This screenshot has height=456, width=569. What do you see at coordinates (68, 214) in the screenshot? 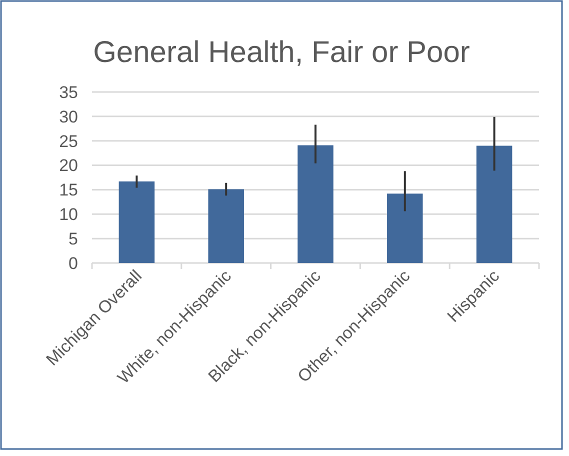
I see `y-tick-label: 10` at bounding box center [68, 214].